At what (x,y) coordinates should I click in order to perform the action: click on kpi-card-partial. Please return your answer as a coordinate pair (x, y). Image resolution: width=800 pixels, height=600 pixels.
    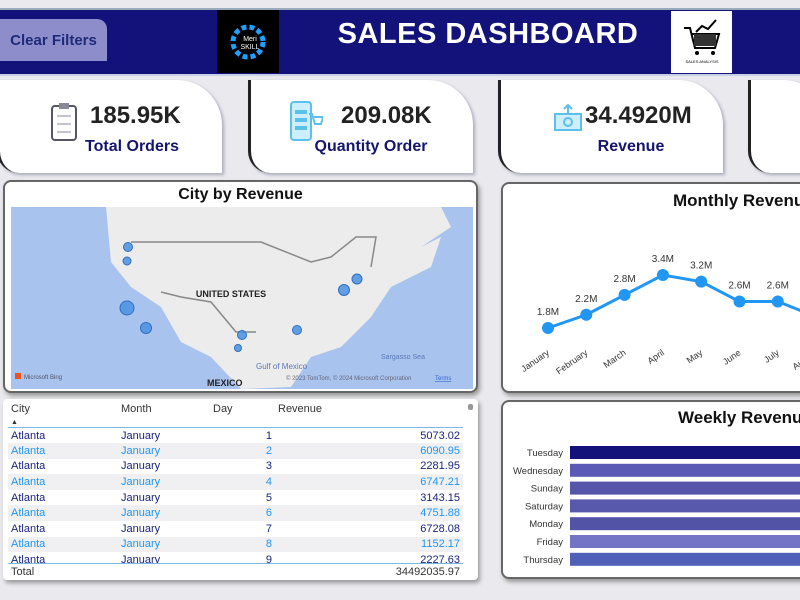
    Looking at the image, I should click on (774, 126).